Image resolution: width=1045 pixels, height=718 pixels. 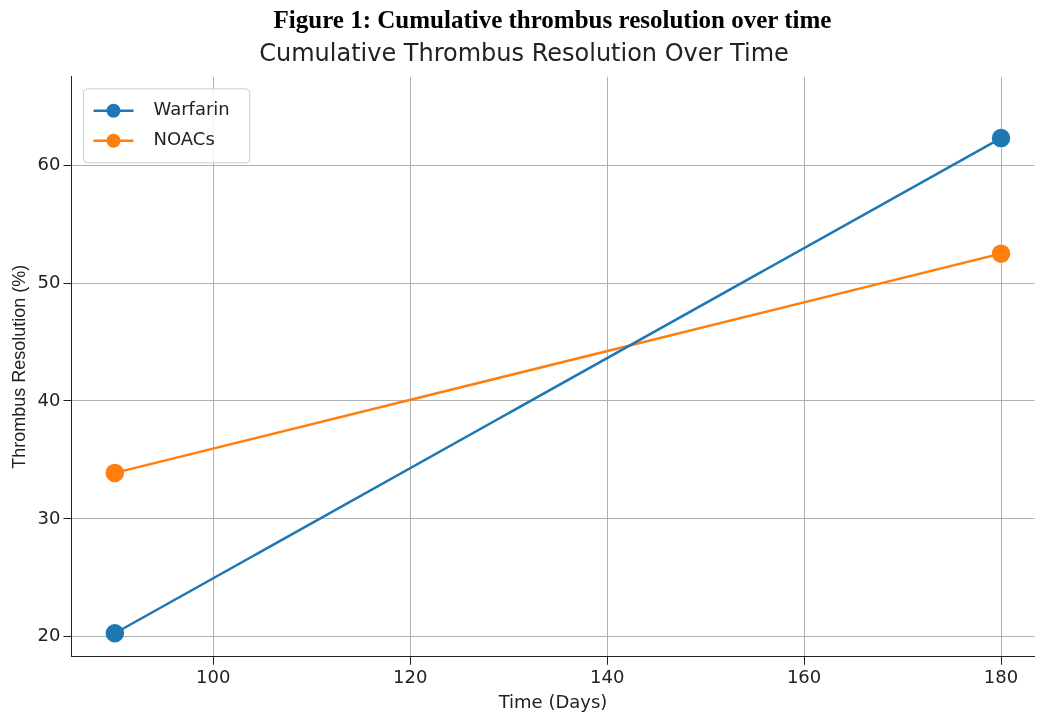 I want to click on y-tick-label: 60, so click(x=49, y=163).